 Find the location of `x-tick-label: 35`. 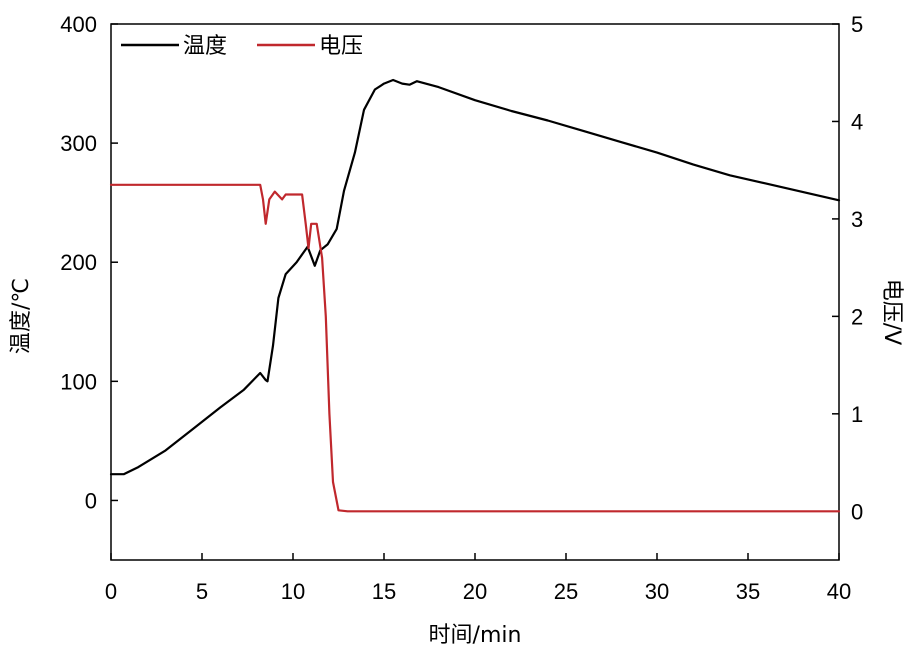

x-tick-label: 35 is located at coordinates (748, 591).